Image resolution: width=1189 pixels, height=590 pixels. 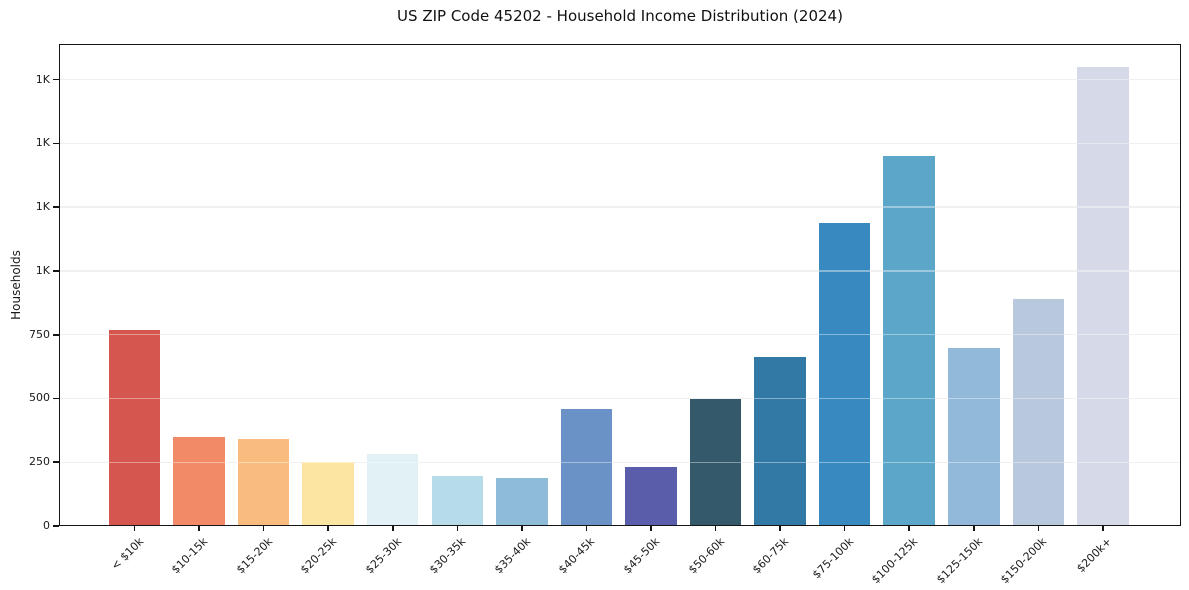 I want to click on y-tick-label: 250, so click(x=39, y=462).